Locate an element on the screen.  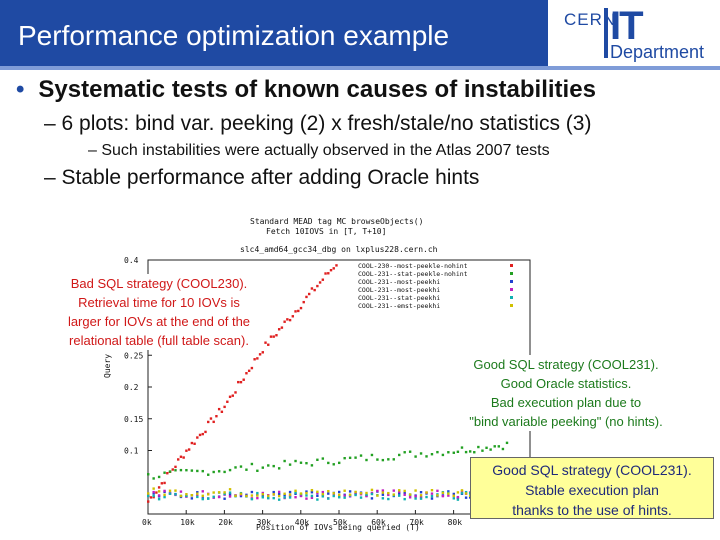
x-tick-label: 50k is located at coordinates (340, 522).